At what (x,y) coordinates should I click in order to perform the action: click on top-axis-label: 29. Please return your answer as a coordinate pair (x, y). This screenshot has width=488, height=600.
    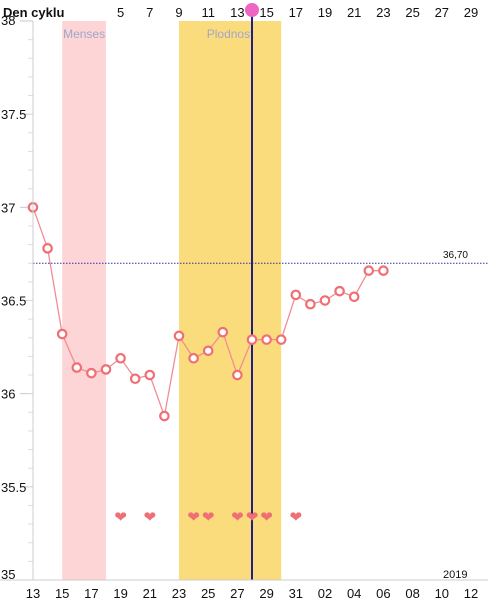
    Looking at the image, I should click on (471, 12).